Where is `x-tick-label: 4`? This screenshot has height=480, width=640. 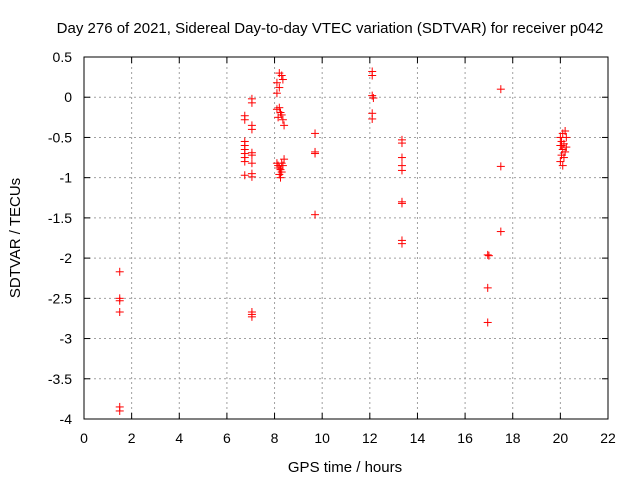 x-tick-label: 4 is located at coordinates (179, 438).